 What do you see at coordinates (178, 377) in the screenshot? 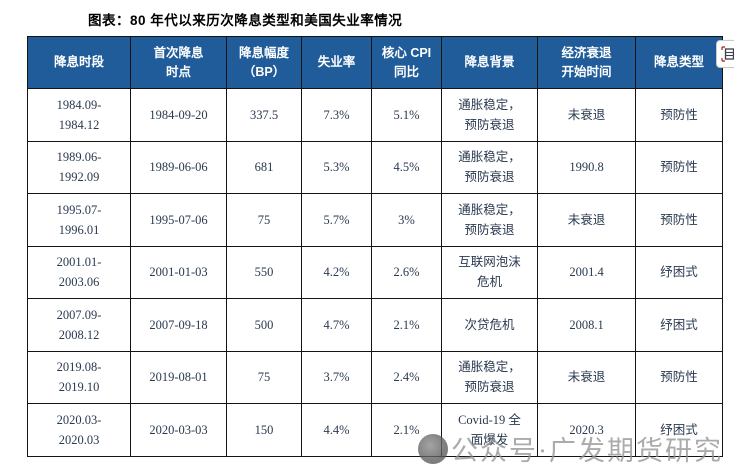
I see `table-cell: 2019-08-01` at bounding box center [178, 377].